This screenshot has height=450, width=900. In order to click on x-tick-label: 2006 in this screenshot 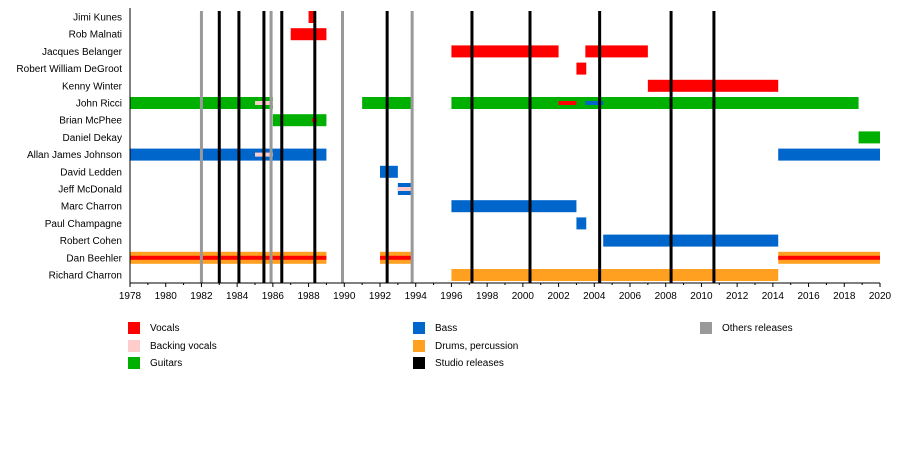, I will do `click(630, 296)`.